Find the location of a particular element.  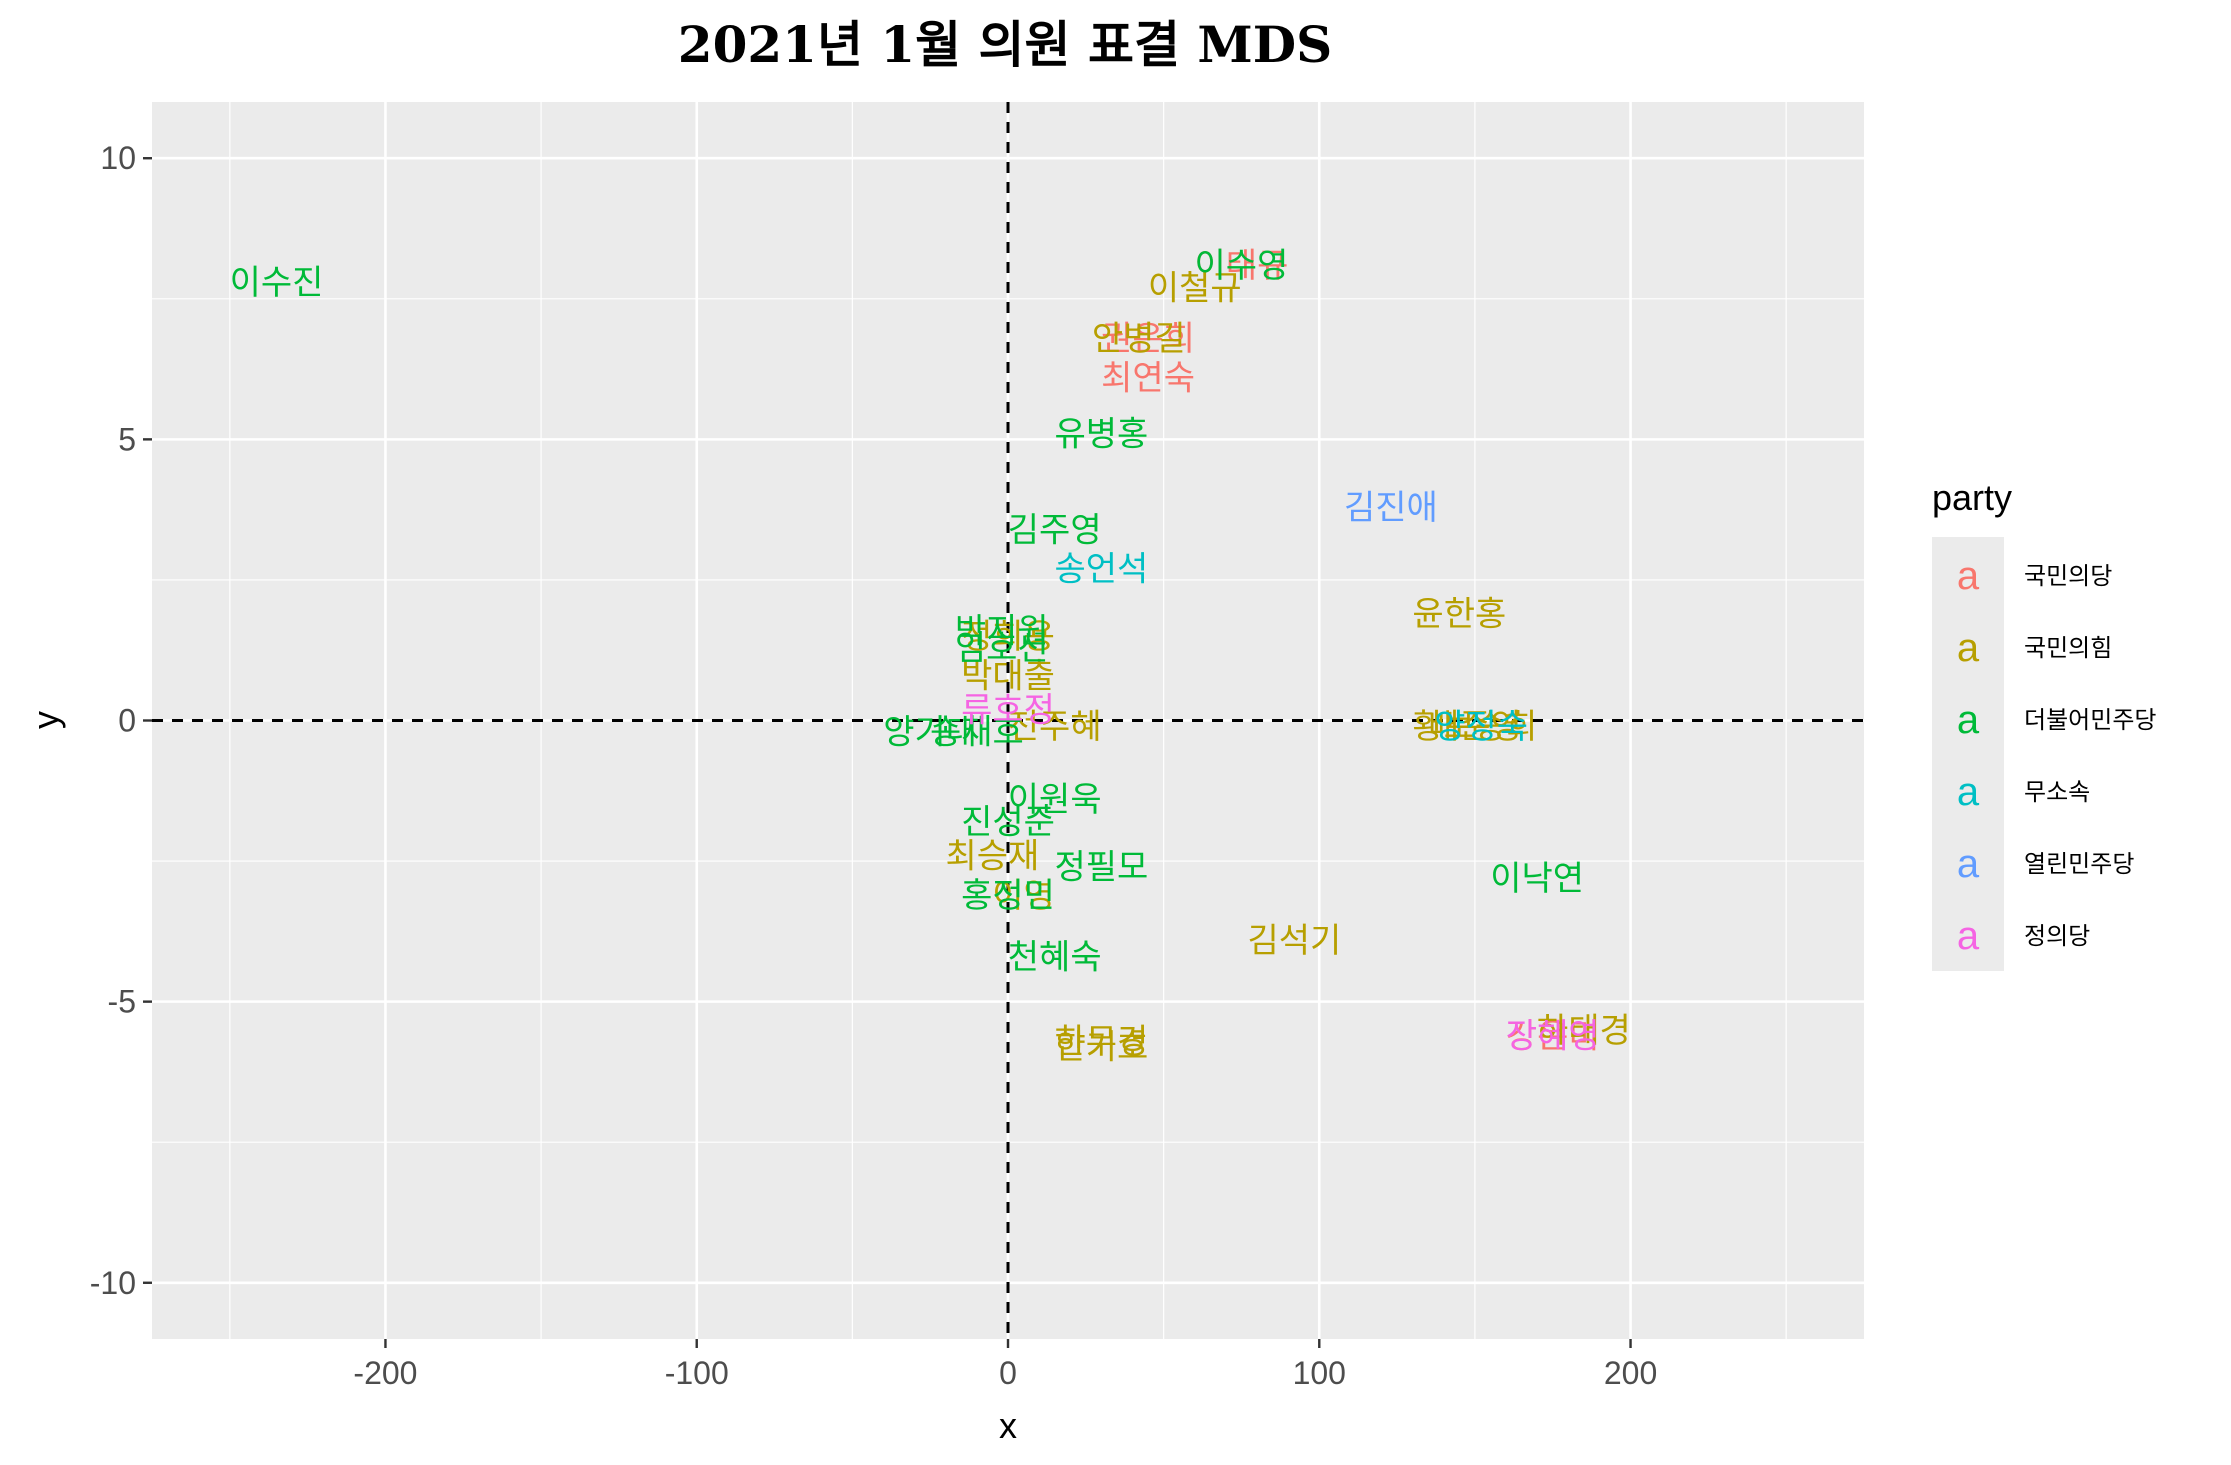

x-axis: -200 -100 0 100 200 is located at coordinates (1005, 1365).